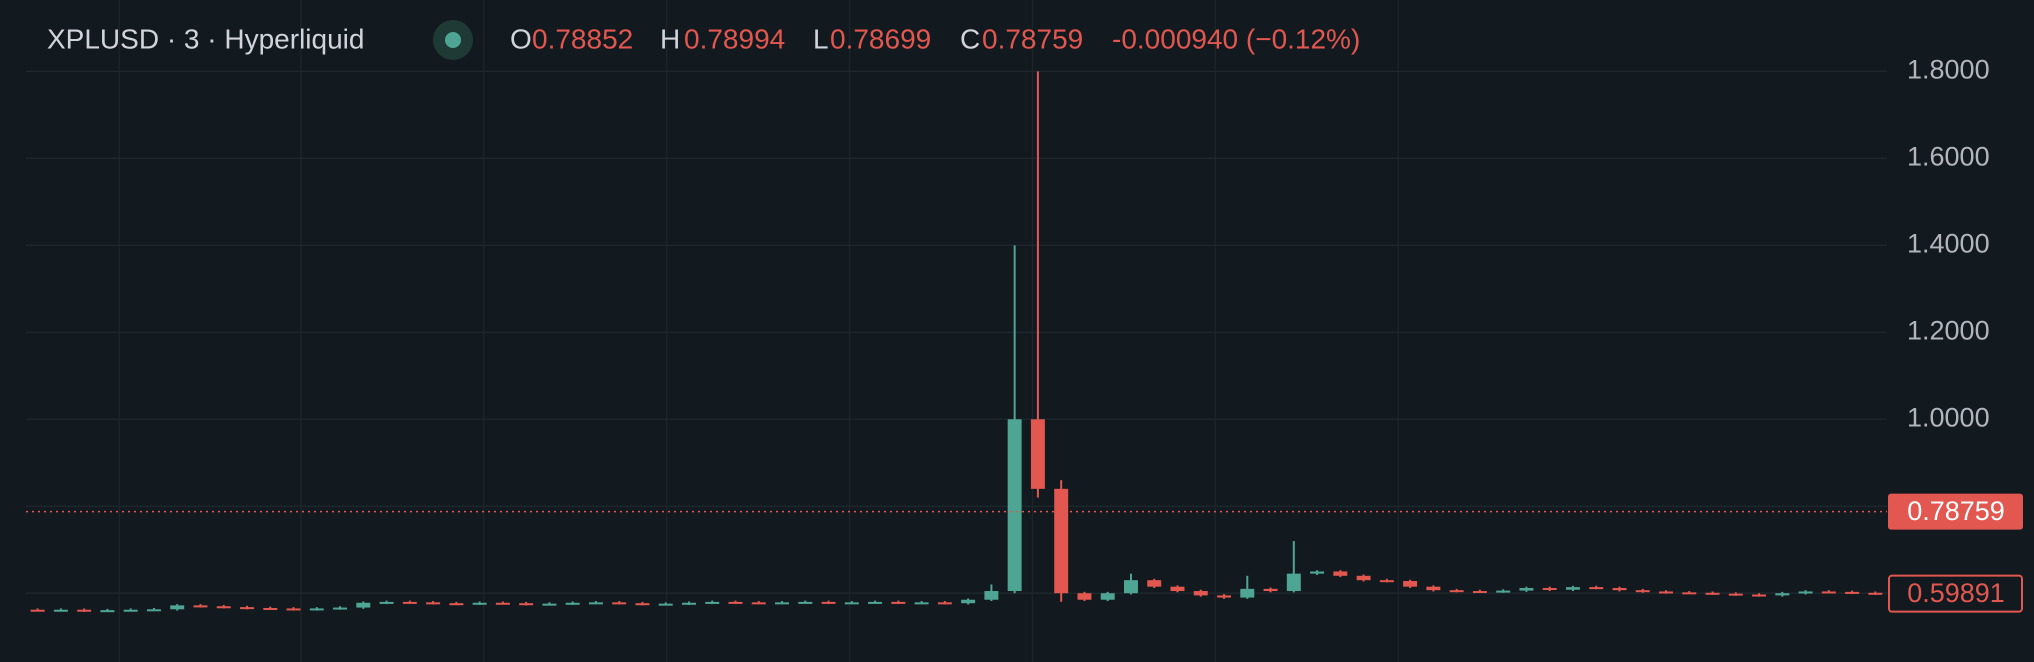 Image resolution: width=2034 pixels, height=662 pixels. What do you see at coordinates (821, 38) in the screenshot?
I see `low-label: L` at bounding box center [821, 38].